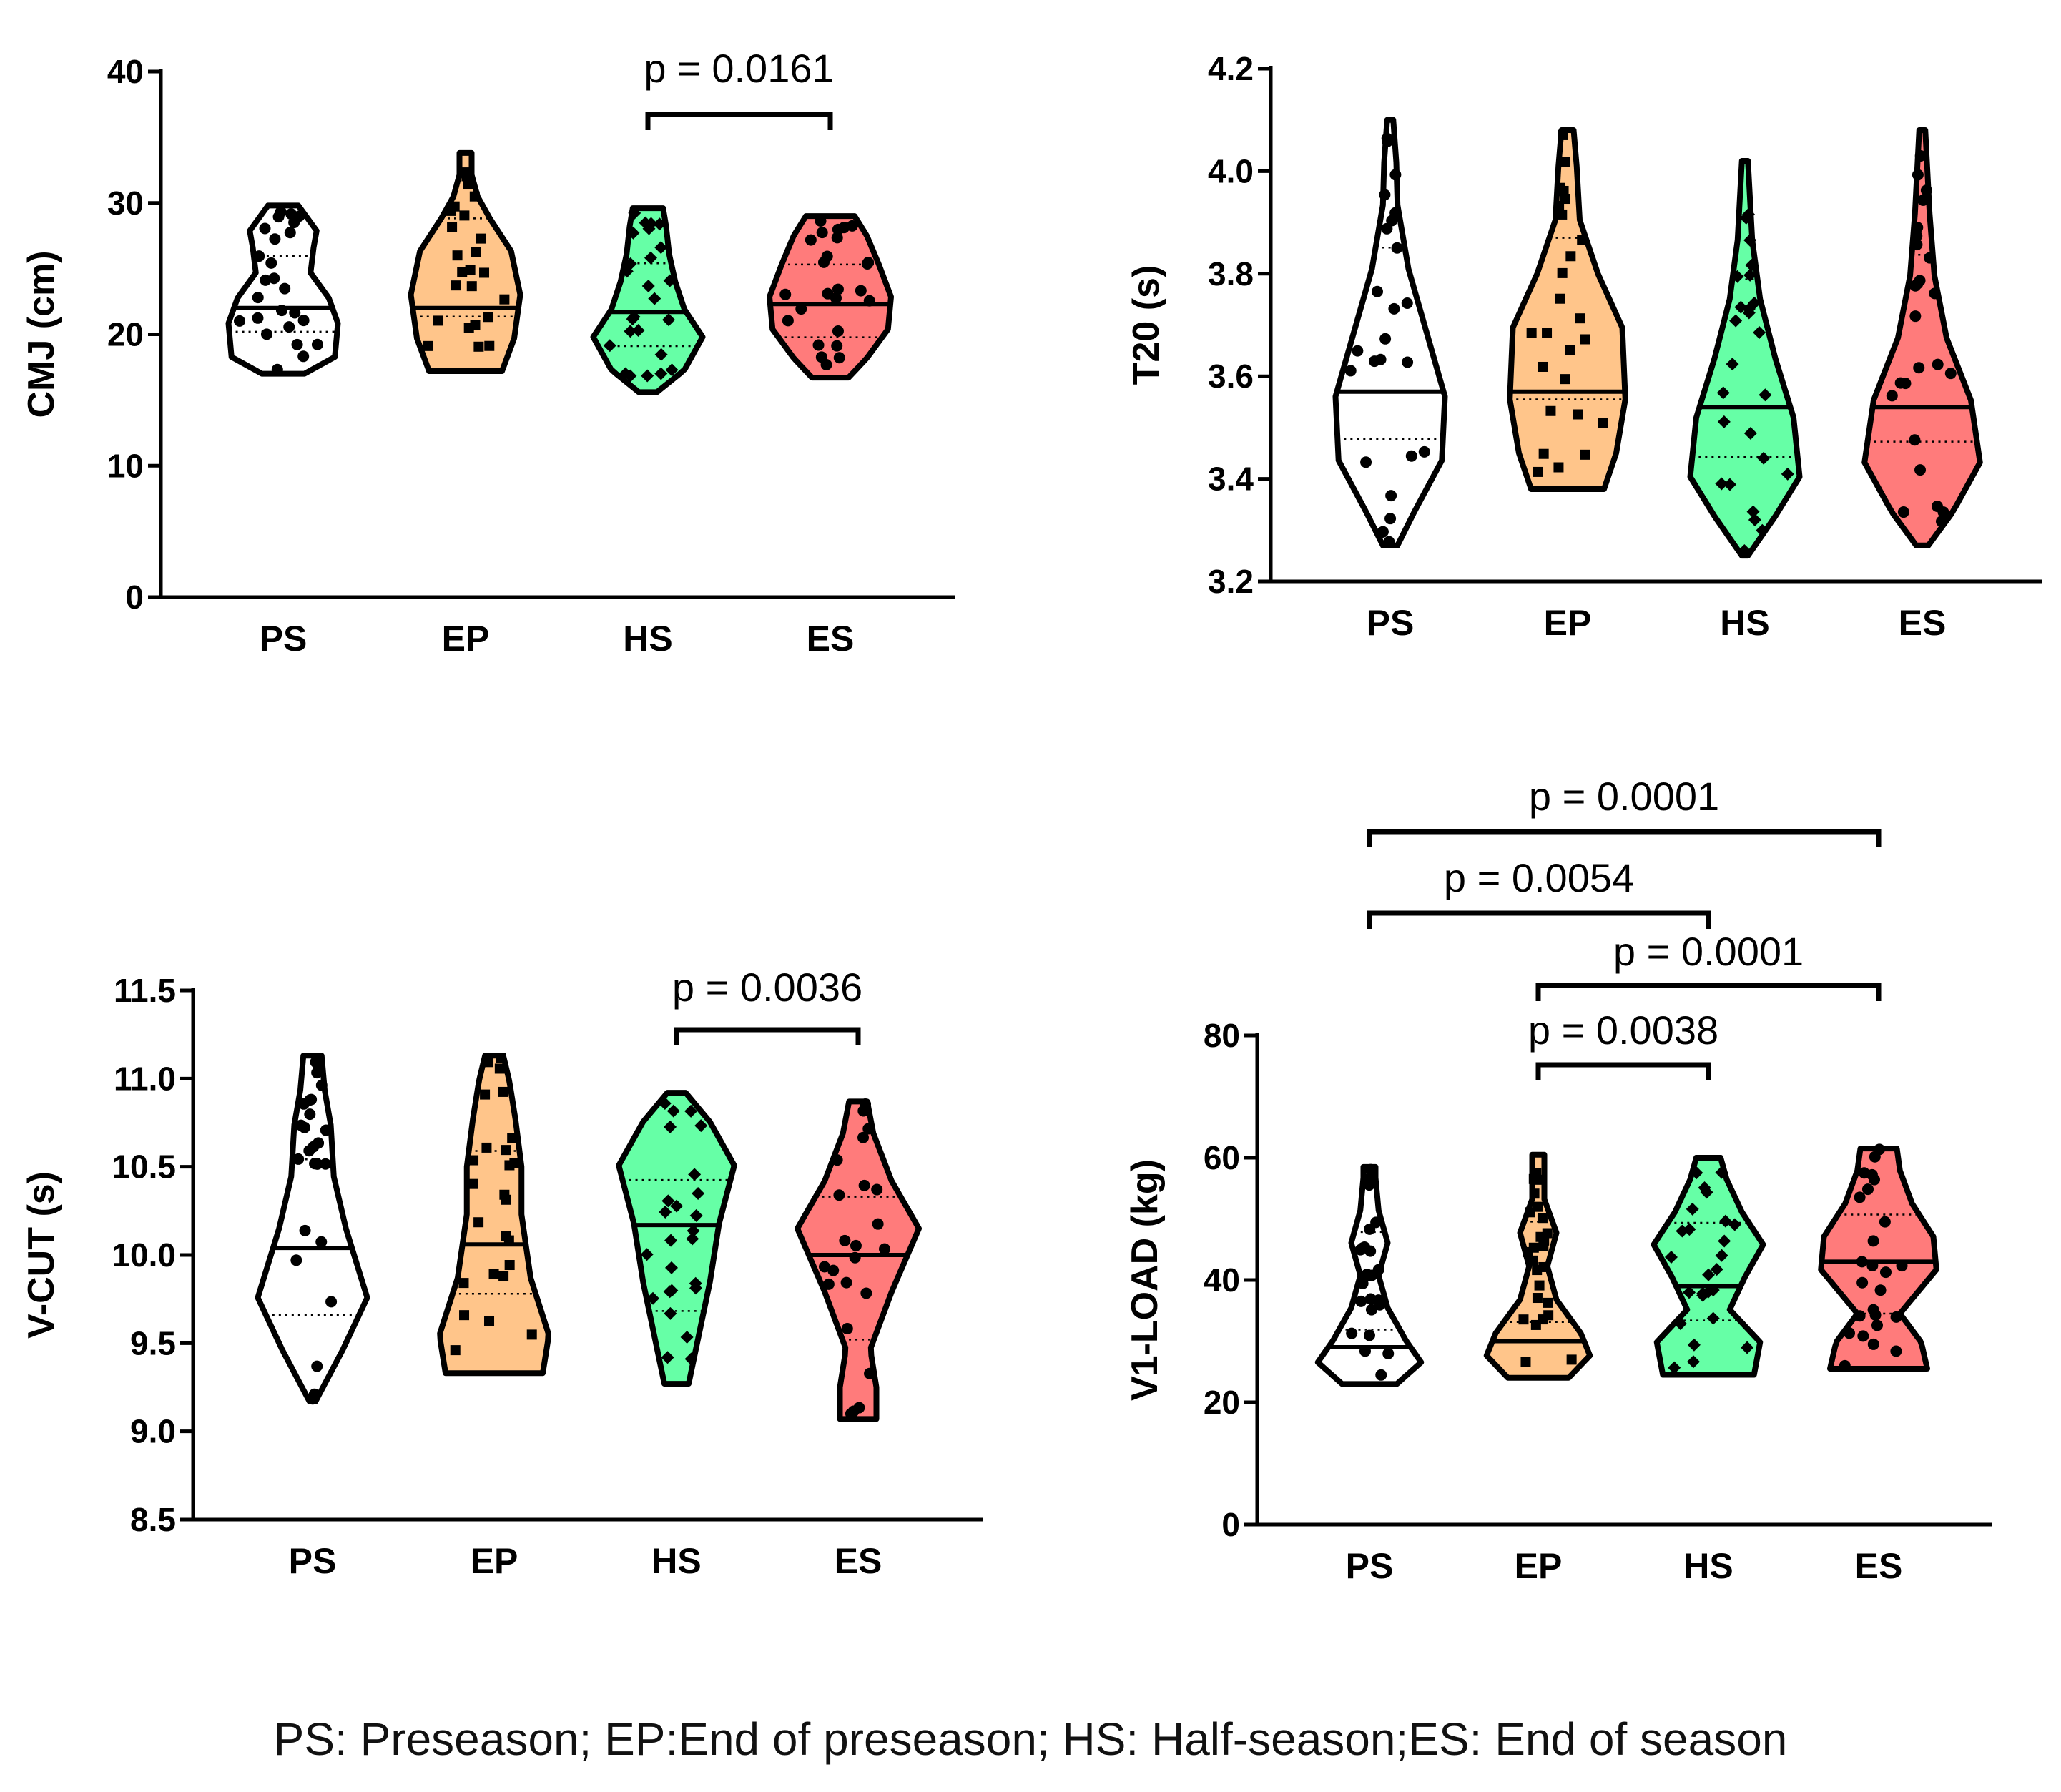 The image size is (2061, 1792). I want to click on y-axis-title: V1-LOAD (kg), so click(1145, 1280).